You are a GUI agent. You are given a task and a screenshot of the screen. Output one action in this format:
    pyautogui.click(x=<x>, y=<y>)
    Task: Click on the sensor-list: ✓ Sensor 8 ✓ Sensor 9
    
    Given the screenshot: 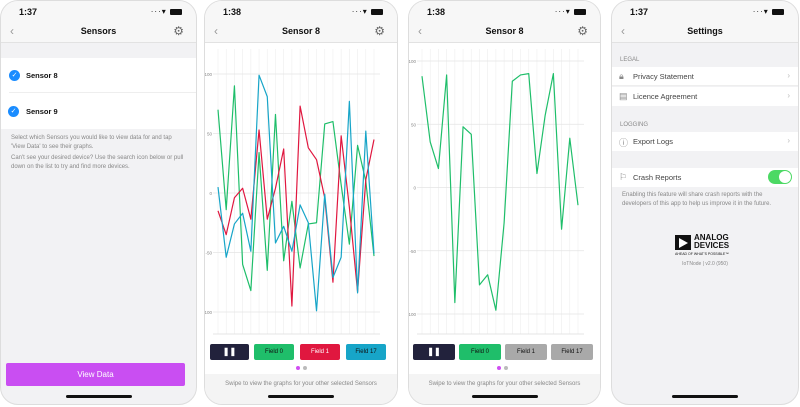 What is the action you would take?
    pyautogui.click(x=98, y=93)
    